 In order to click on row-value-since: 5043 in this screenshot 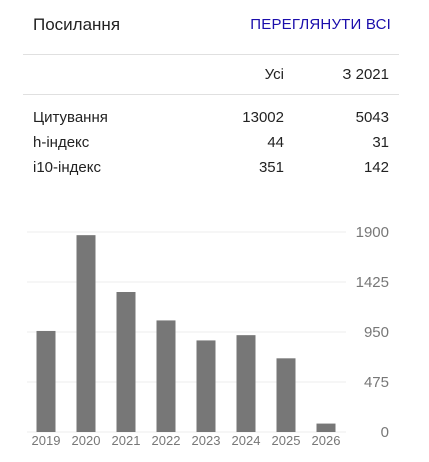, I will do `click(372, 117)`.